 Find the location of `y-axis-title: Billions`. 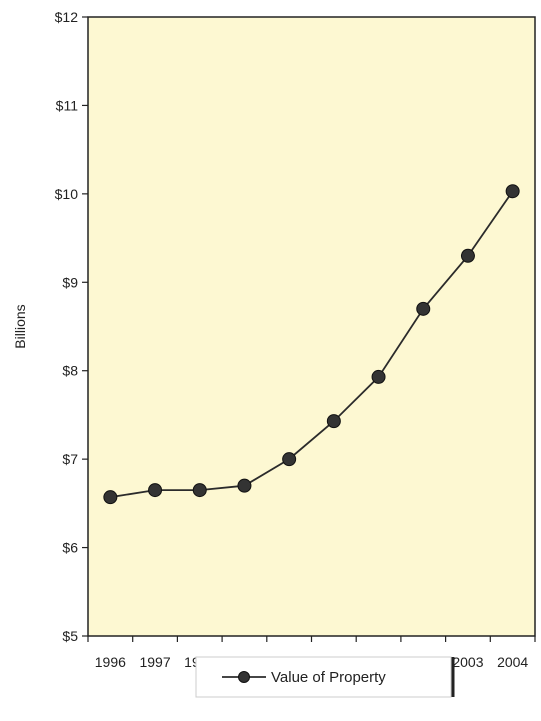

y-axis-title: Billions is located at coordinates (20, 326).